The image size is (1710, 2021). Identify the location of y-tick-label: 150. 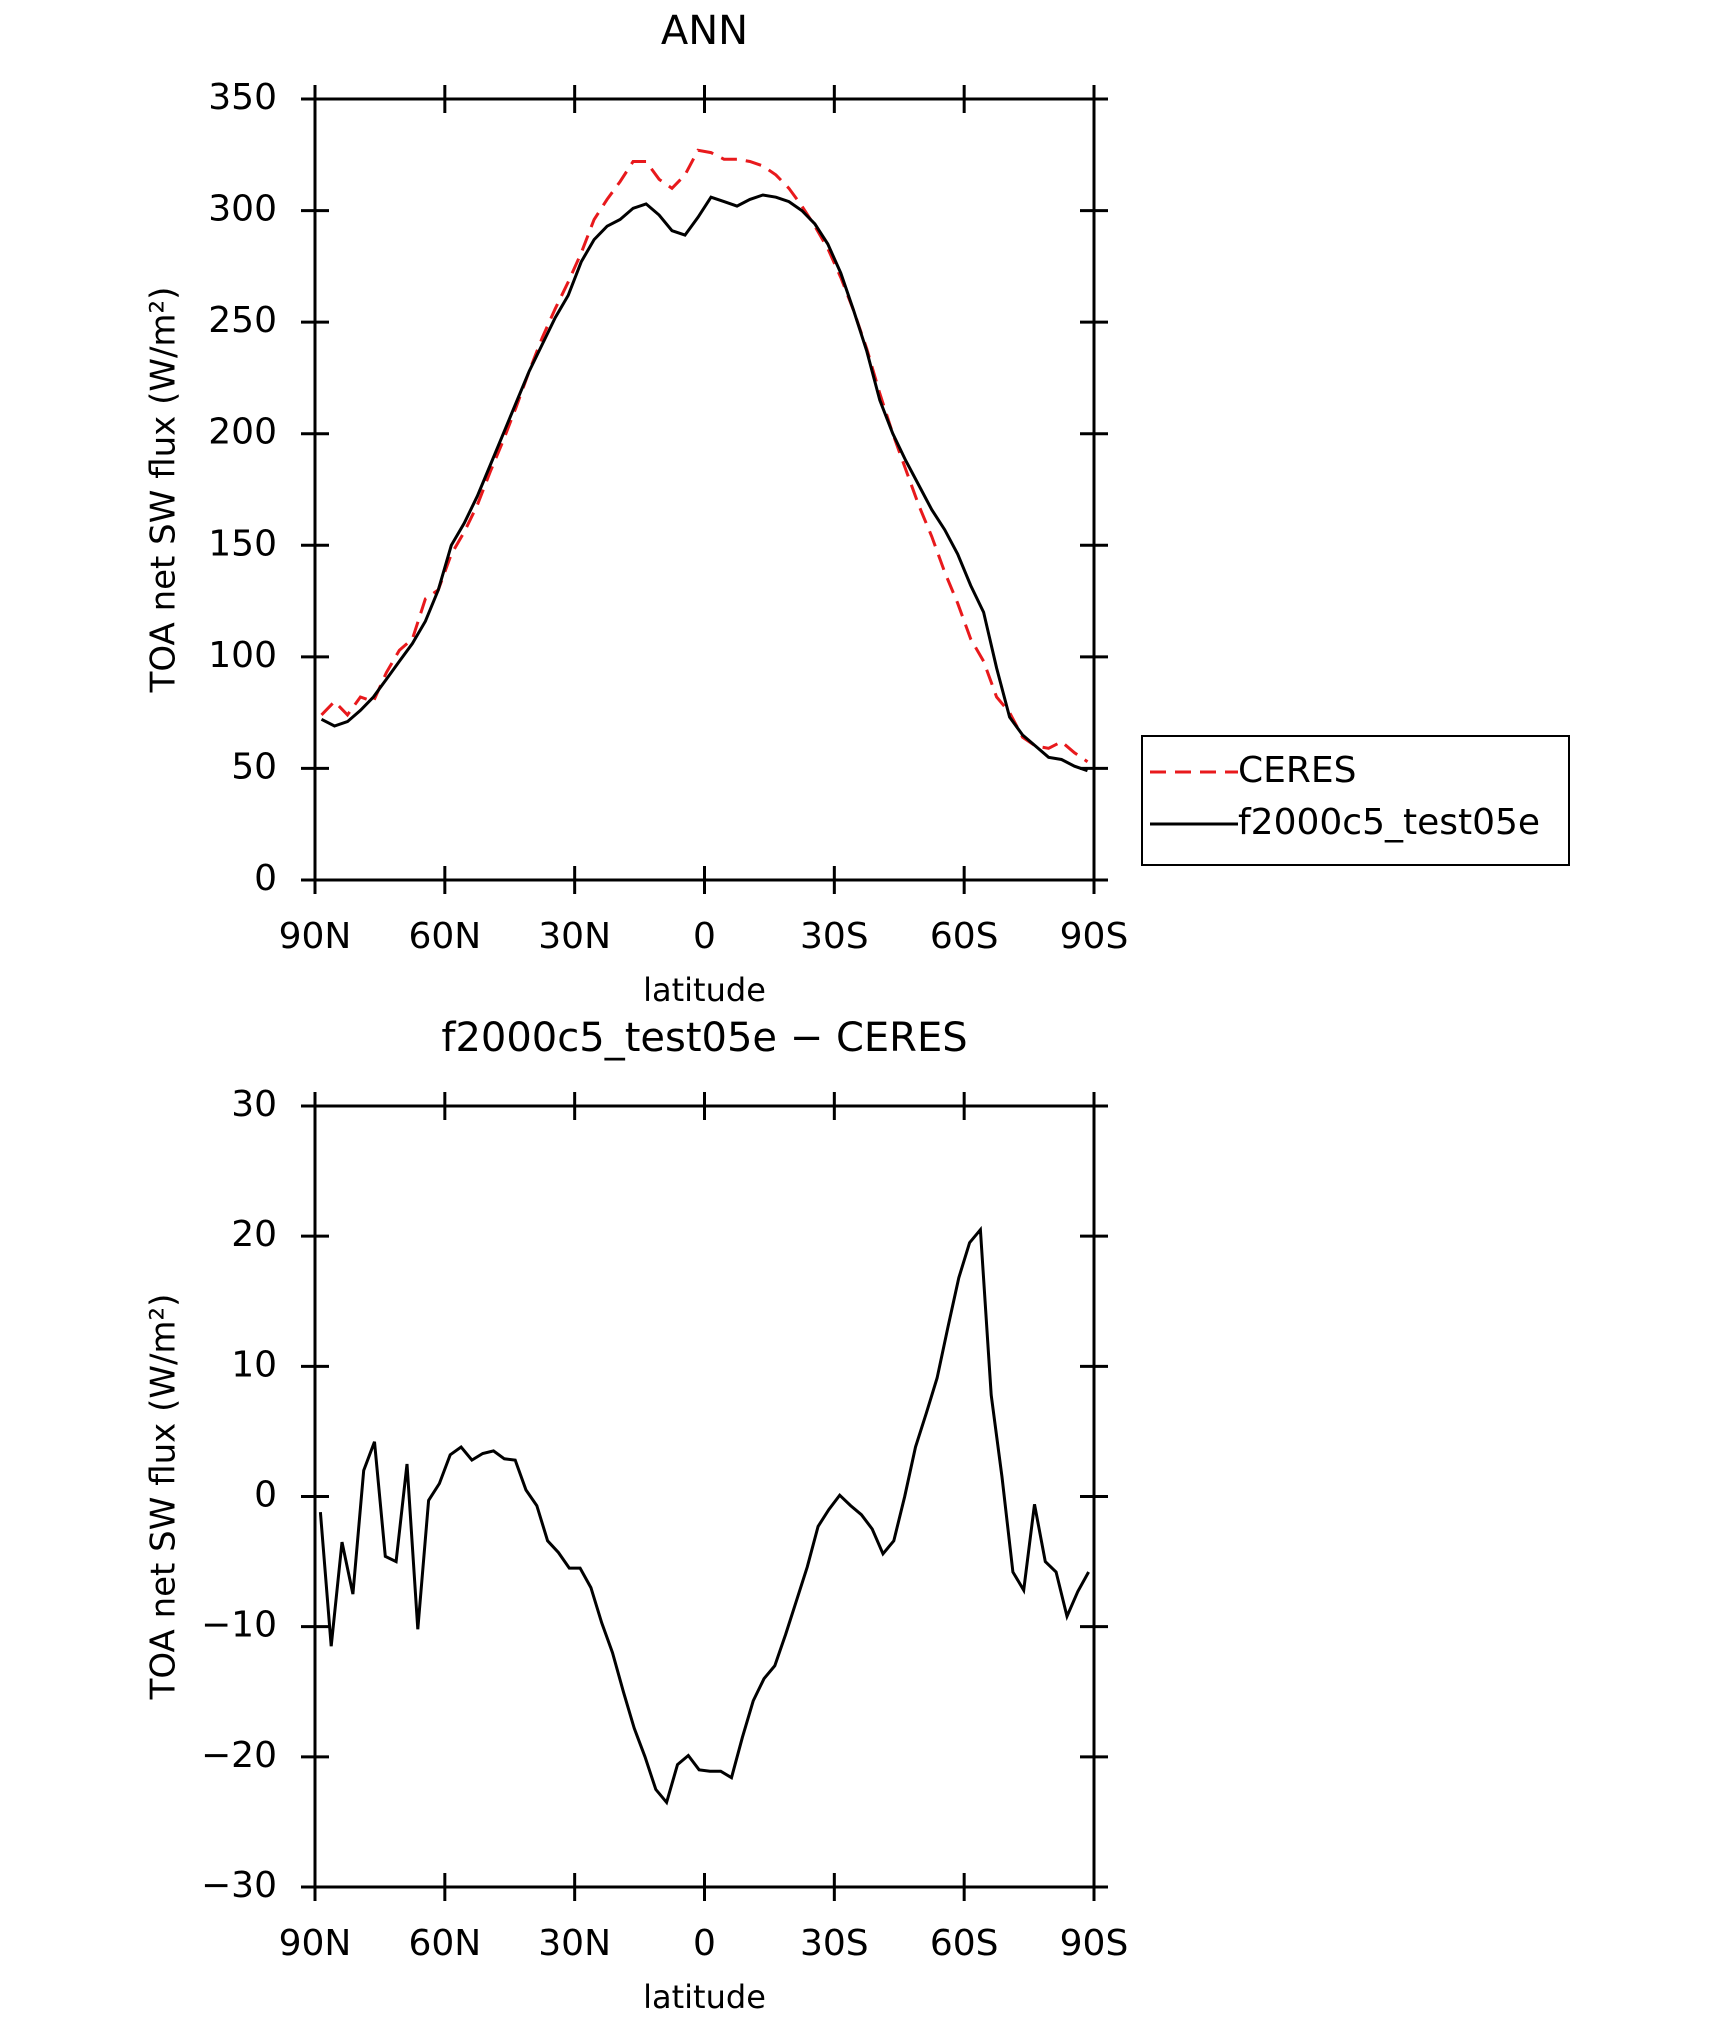
(242, 543).